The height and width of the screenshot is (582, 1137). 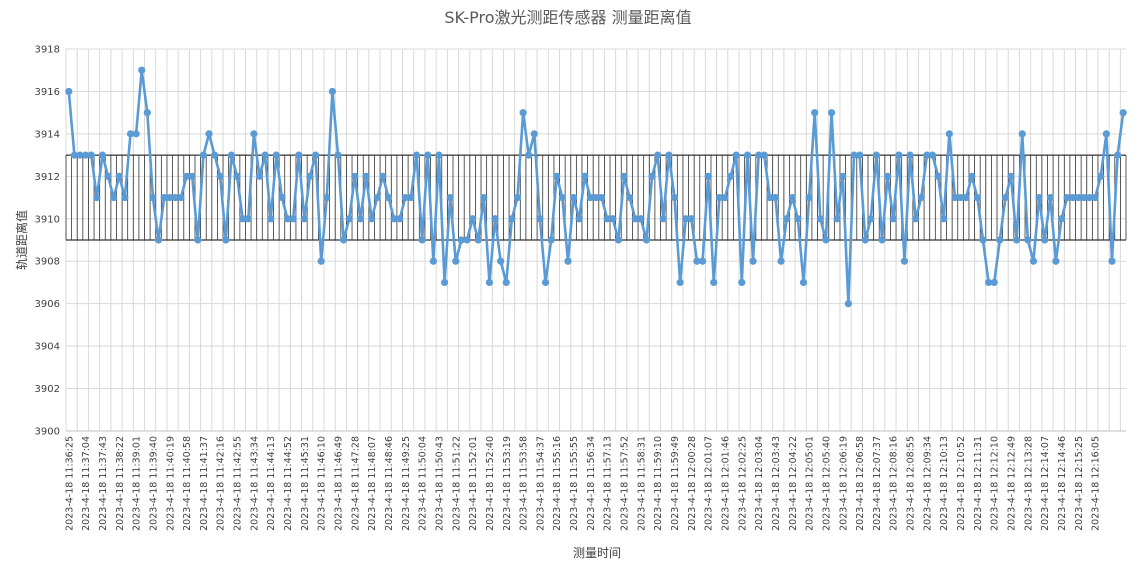 I want to click on x-tick-label: 2023-4-18 12:10:13, so click(x=944, y=483).